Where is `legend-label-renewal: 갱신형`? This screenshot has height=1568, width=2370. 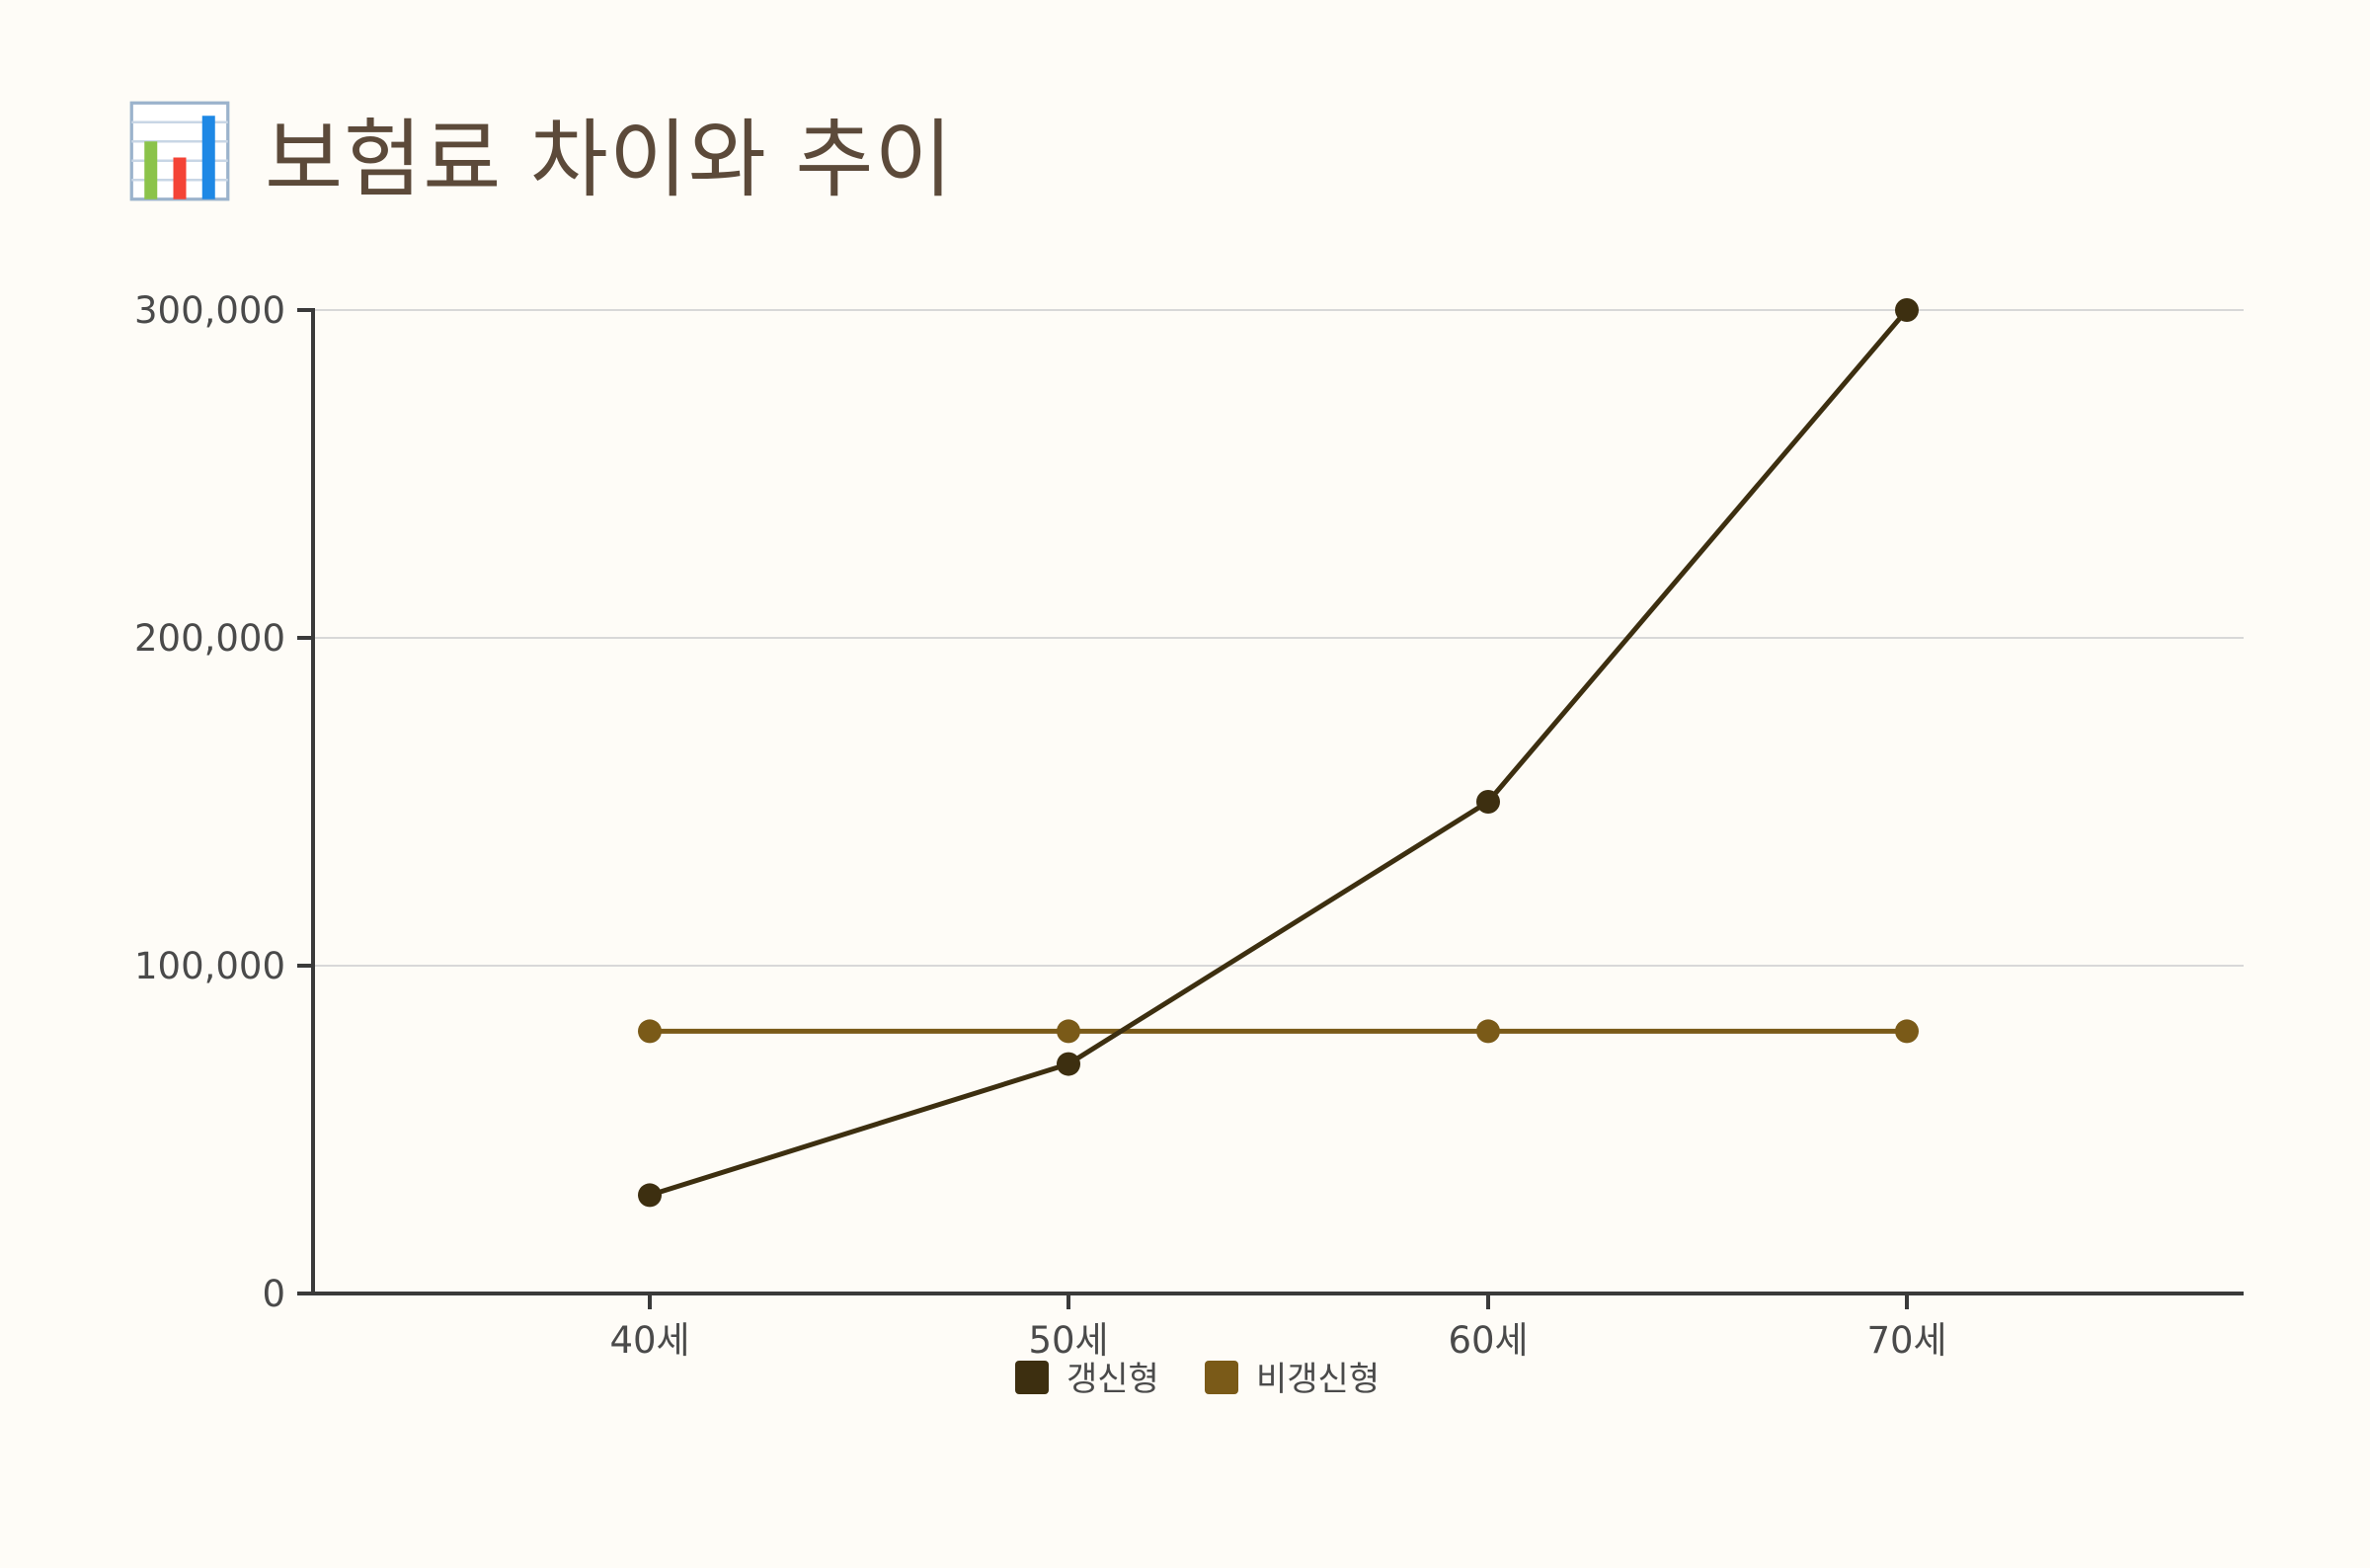
legend-label-renewal: 갱신형 is located at coordinates (1113, 1379).